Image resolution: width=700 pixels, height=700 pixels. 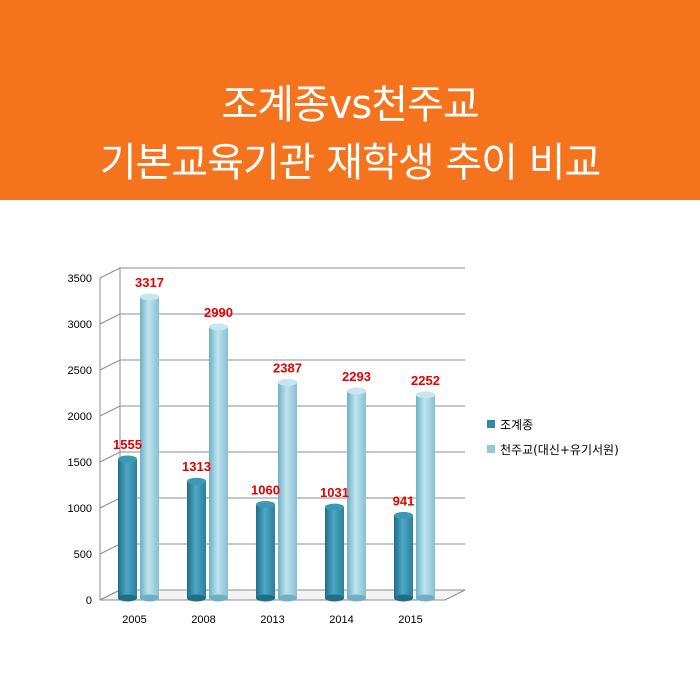 I want to click on y-tick-label: 3000, so click(x=80, y=325).